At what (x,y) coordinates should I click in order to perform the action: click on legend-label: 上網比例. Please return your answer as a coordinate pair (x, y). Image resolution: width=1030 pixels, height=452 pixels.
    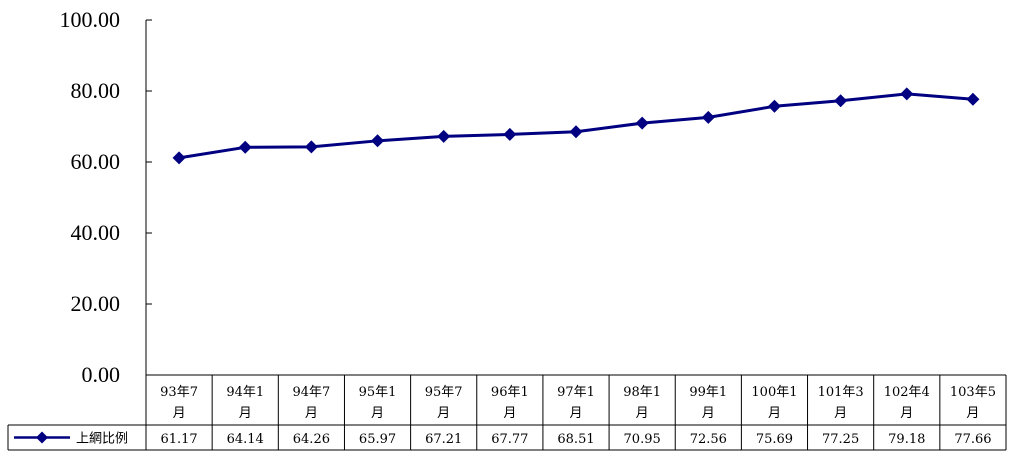
    Looking at the image, I should click on (102, 439).